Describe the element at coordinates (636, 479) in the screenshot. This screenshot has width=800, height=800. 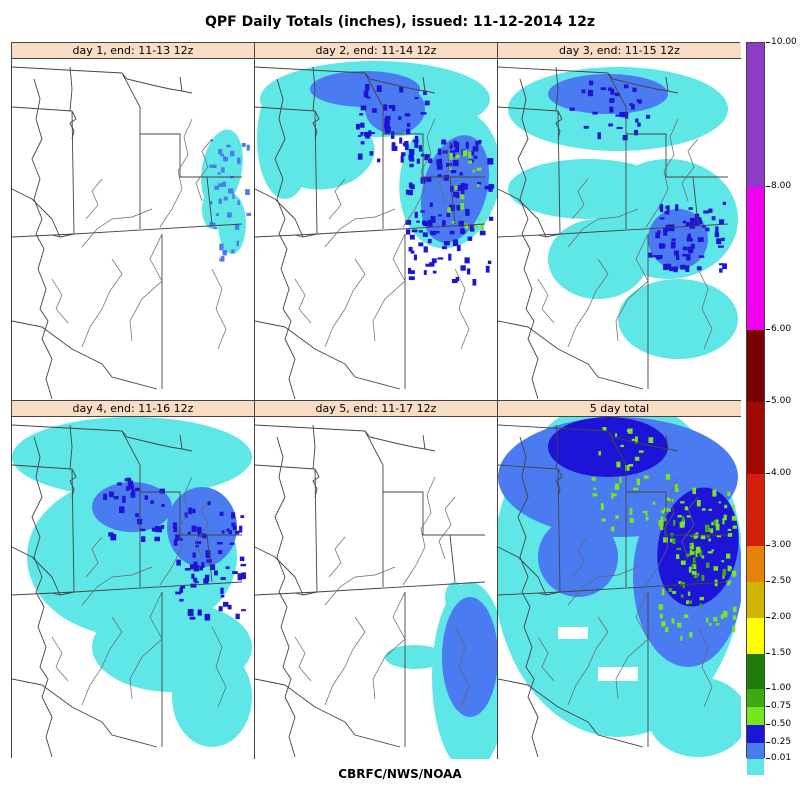
I see `precip-very-heavy-north` at that location.